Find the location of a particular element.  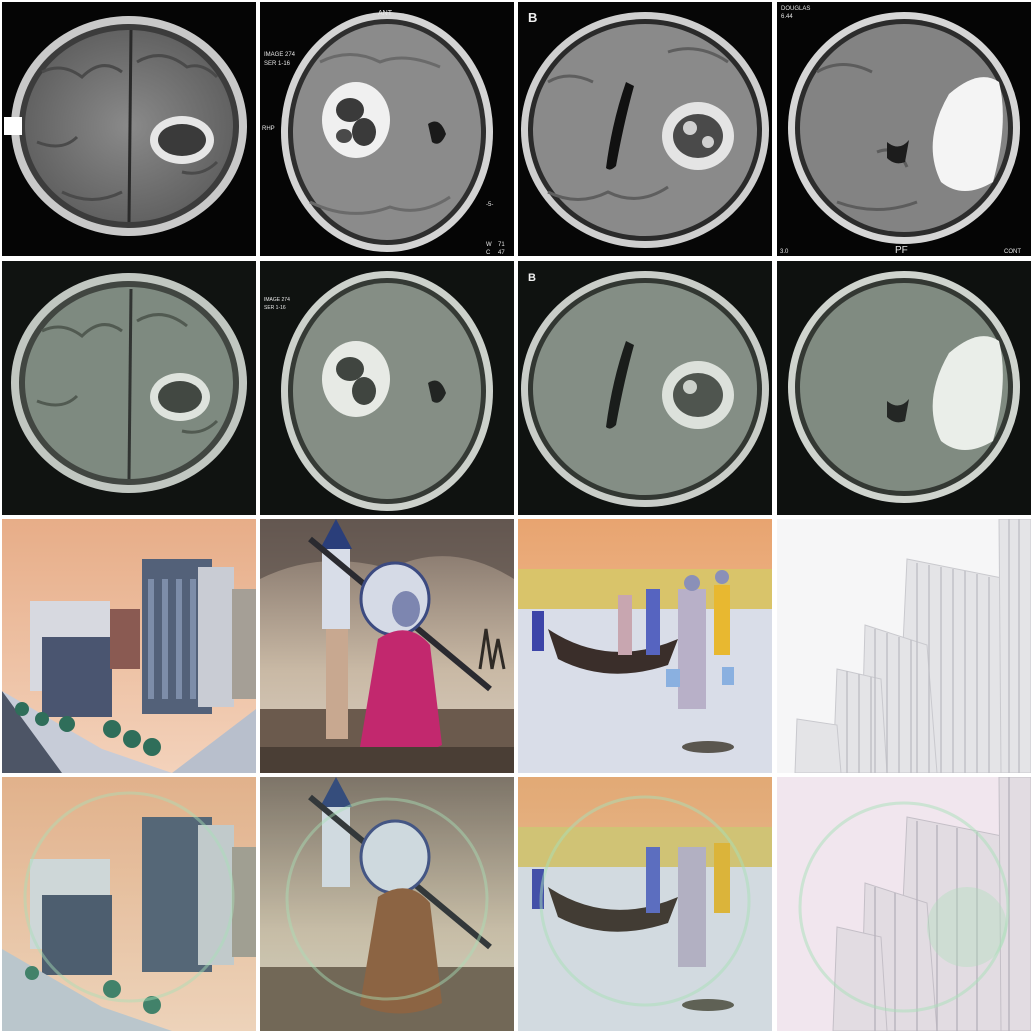

beach-fishermen-reconstructed is located at coordinates (645, 904).